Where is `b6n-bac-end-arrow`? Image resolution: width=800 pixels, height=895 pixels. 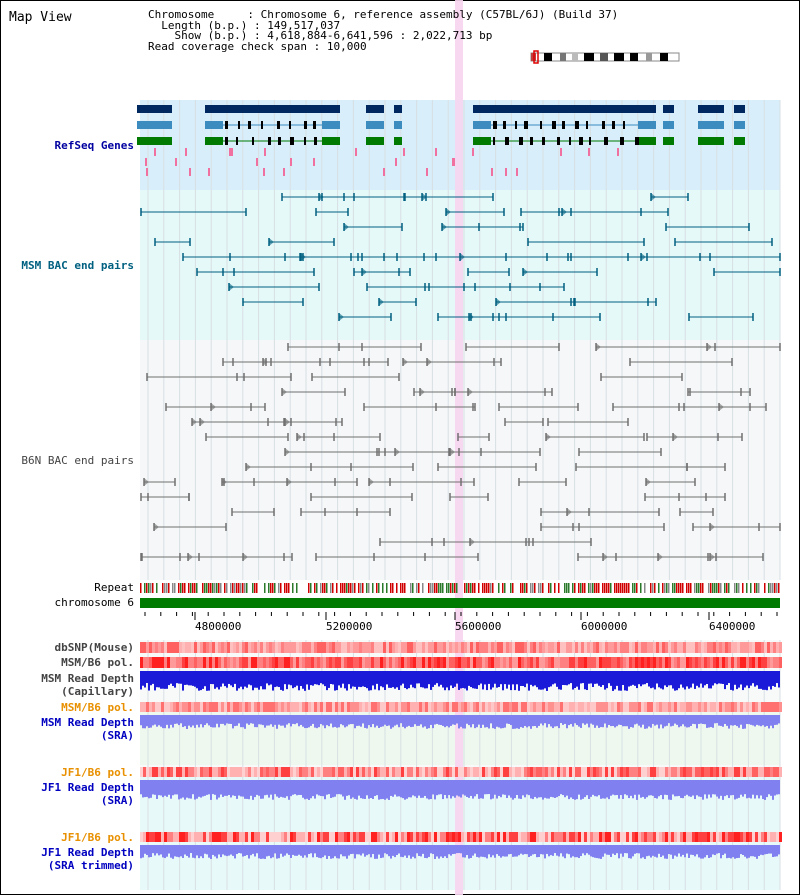
b6n-bac-end-arrow is located at coordinates (248, 467).